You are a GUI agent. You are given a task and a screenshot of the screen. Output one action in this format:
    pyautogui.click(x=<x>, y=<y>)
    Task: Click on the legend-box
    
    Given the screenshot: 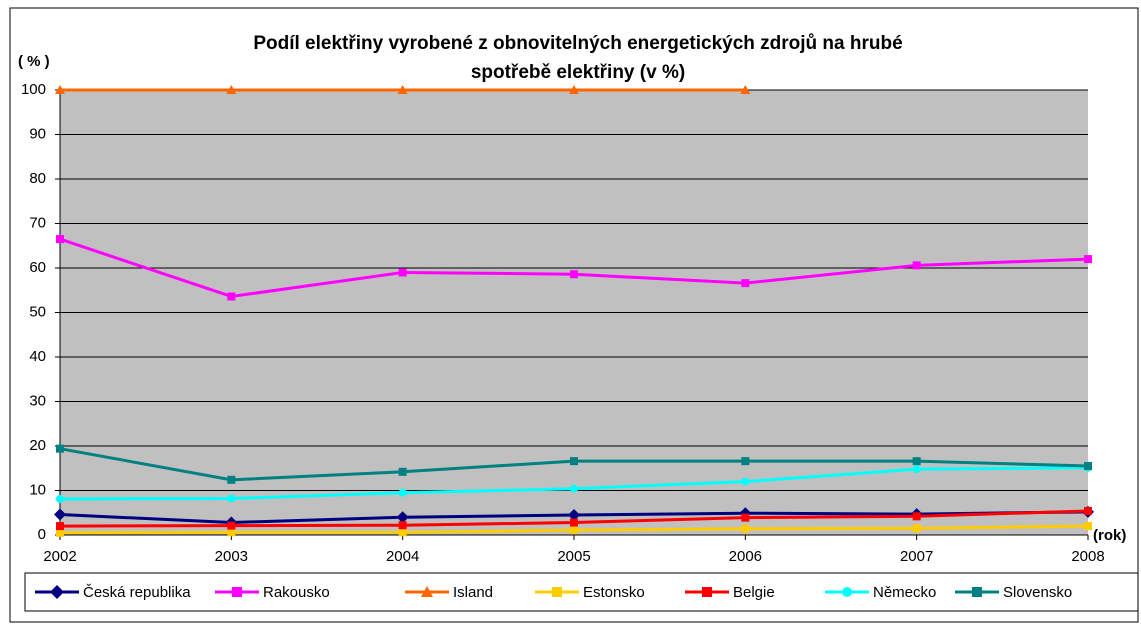 What is the action you would take?
    pyautogui.click(x=581, y=592)
    